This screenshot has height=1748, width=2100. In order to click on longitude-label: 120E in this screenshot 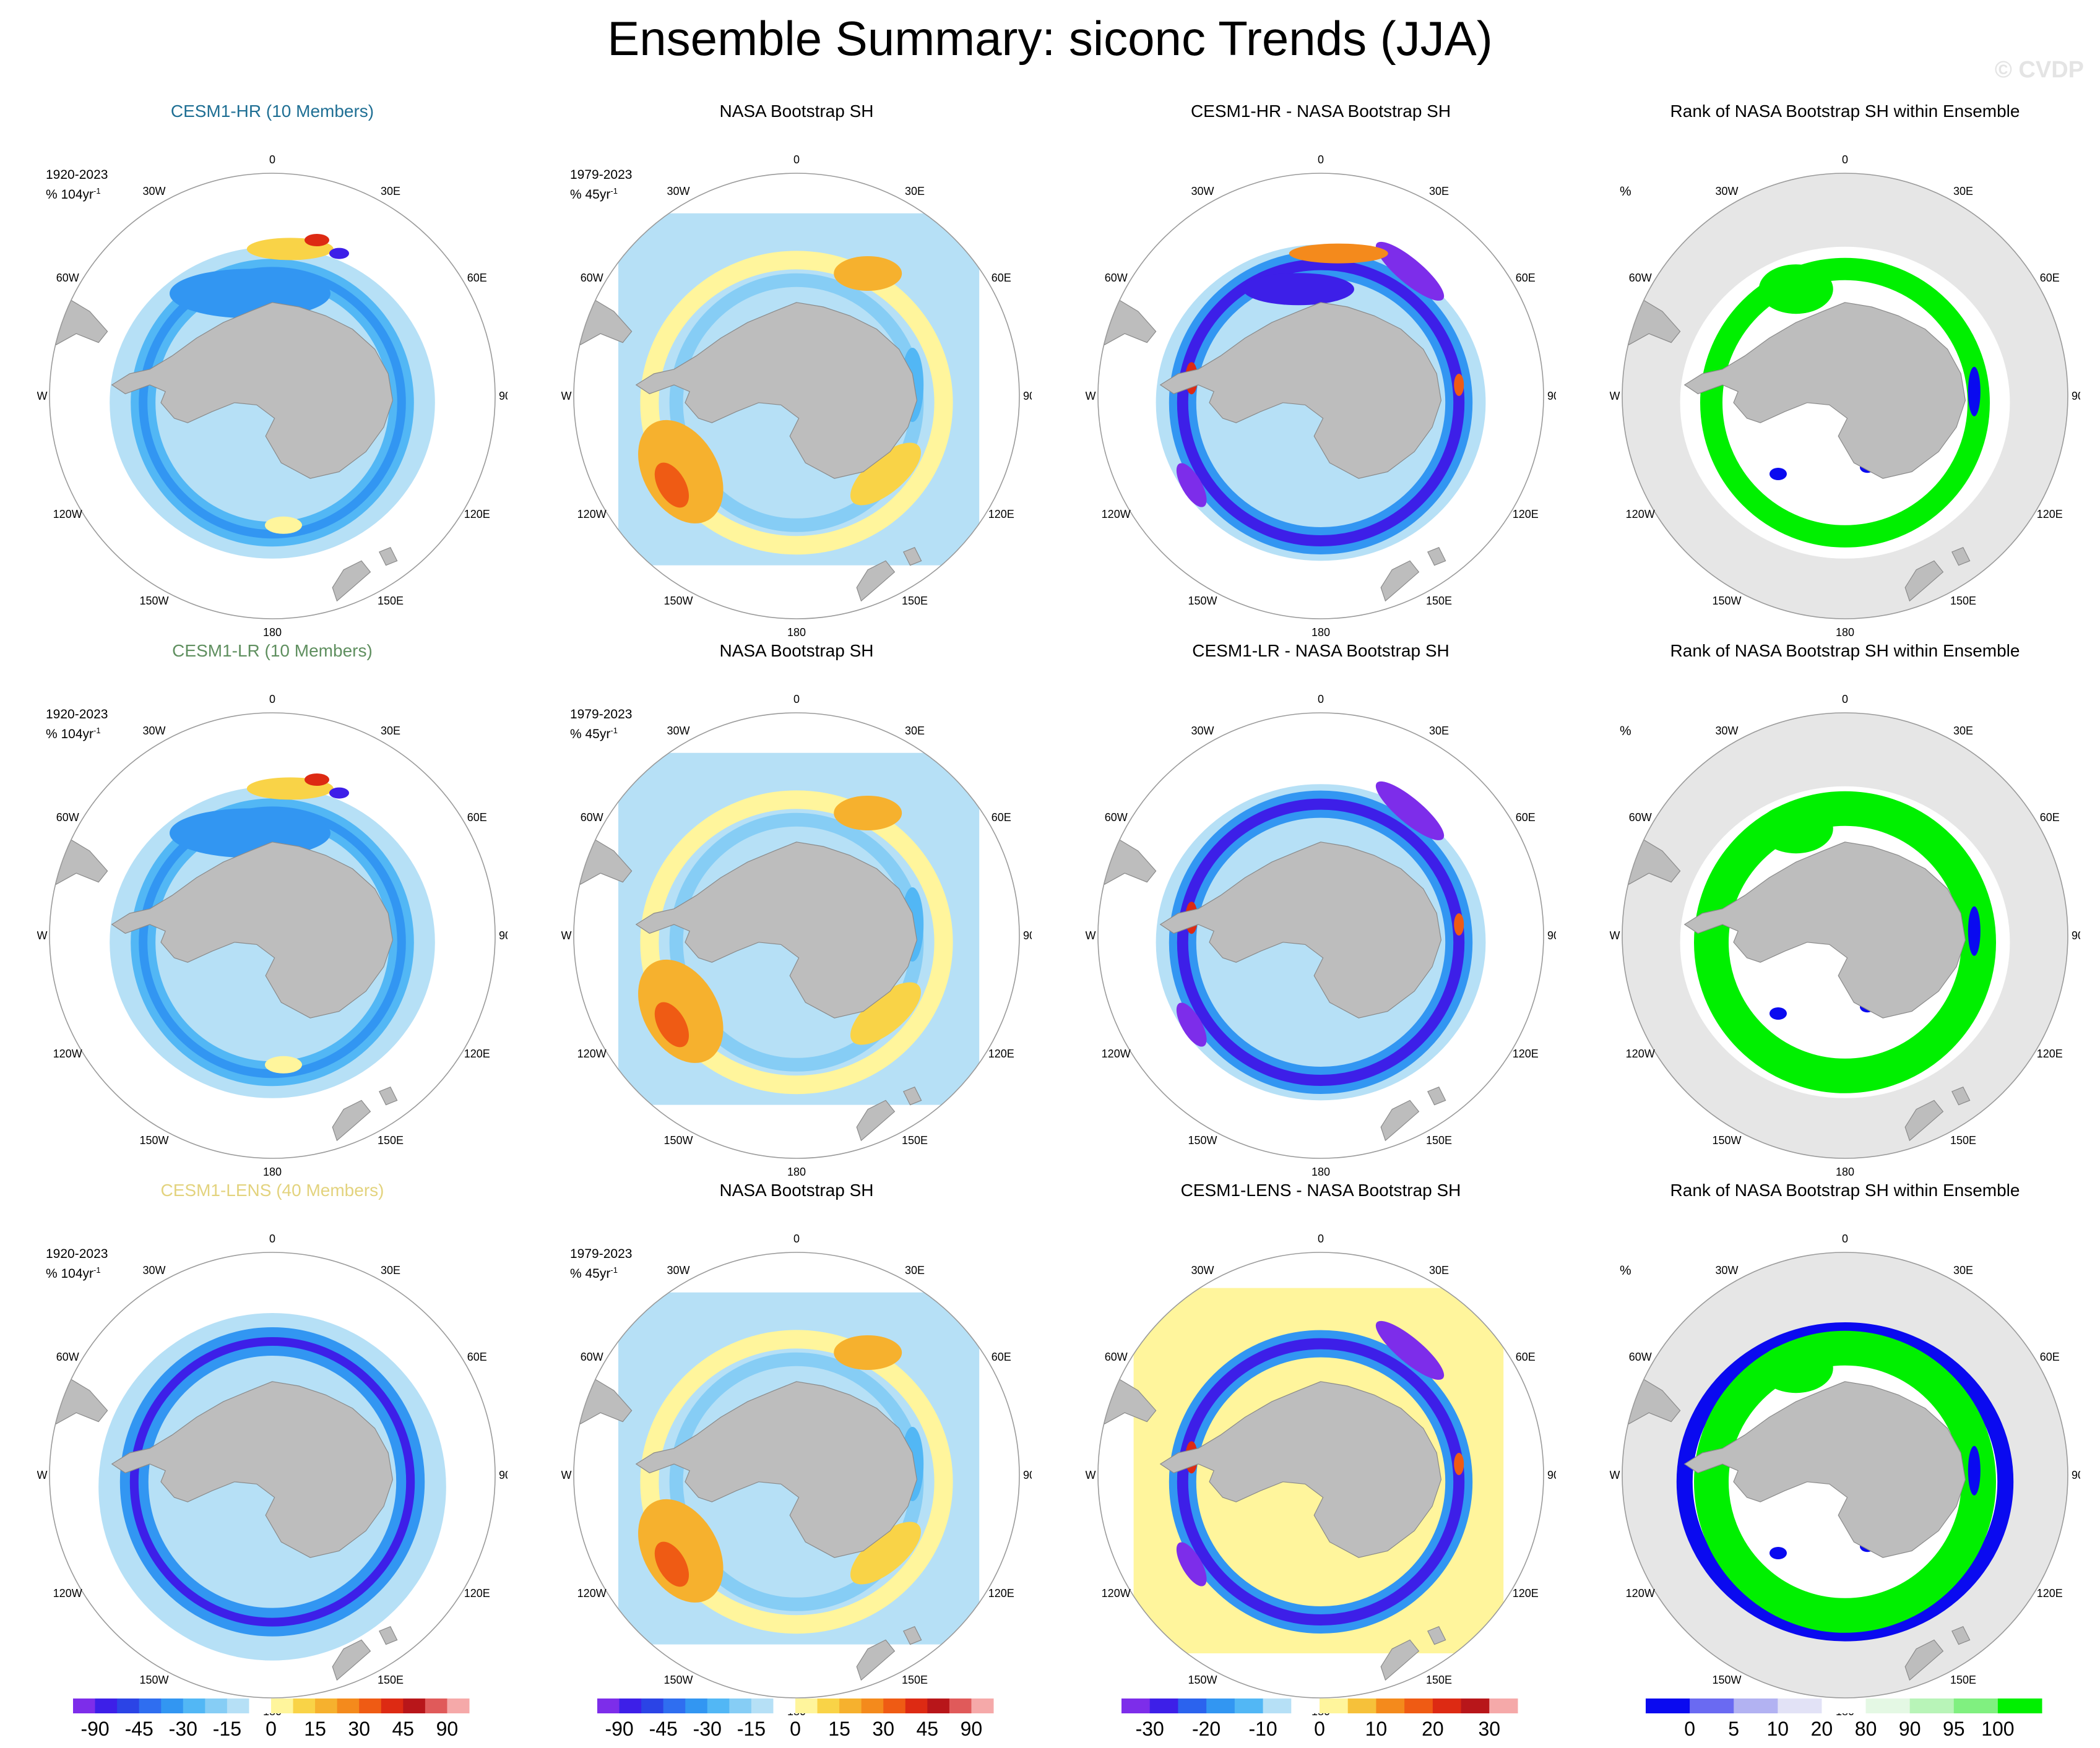, I will do `click(1526, 1593)`.